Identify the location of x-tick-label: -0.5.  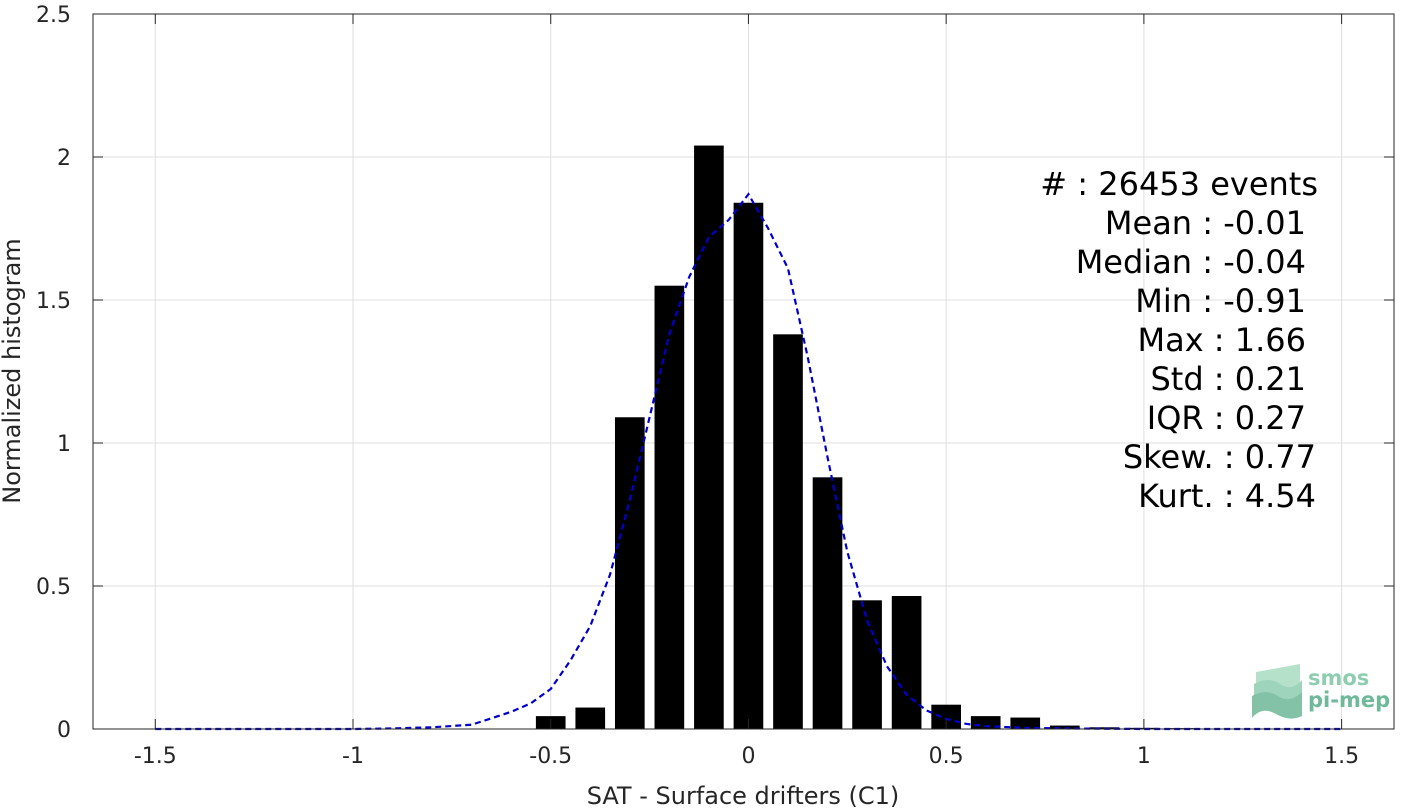
(550, 756).